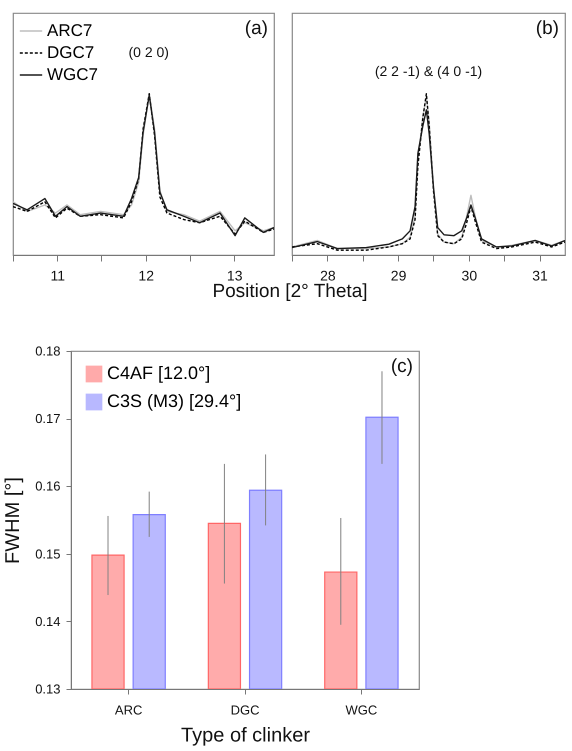  I want to click on y-tick-label: 0.14, so click(47, 621).